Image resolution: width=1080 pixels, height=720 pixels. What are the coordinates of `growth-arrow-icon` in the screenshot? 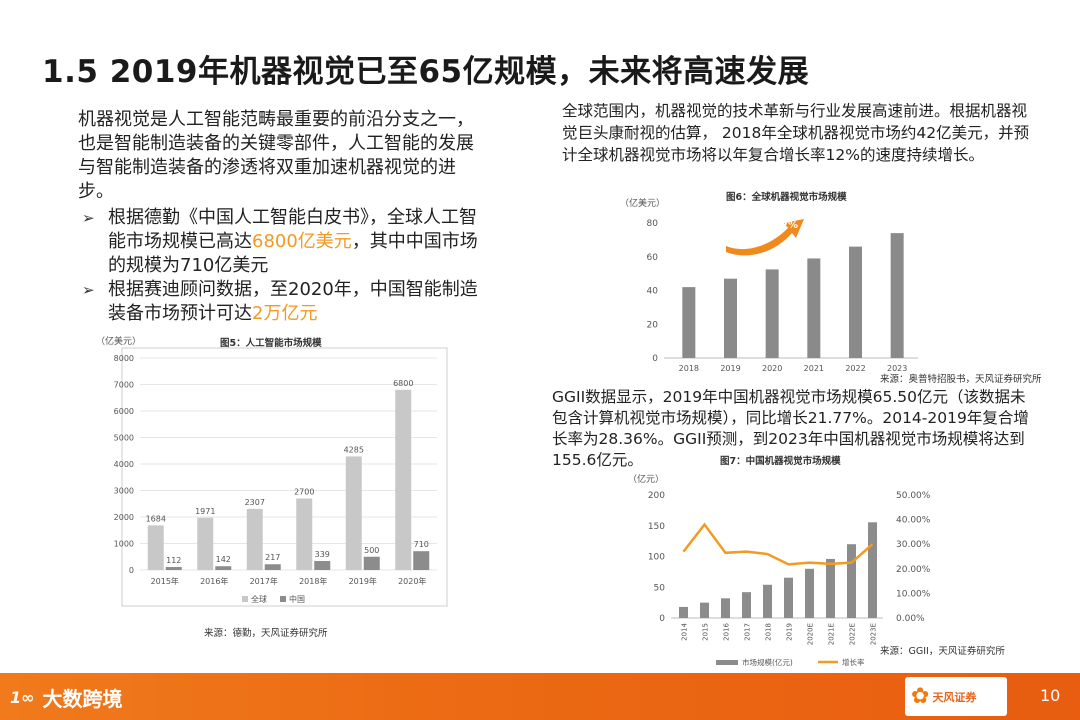 It's located at (765, 237).